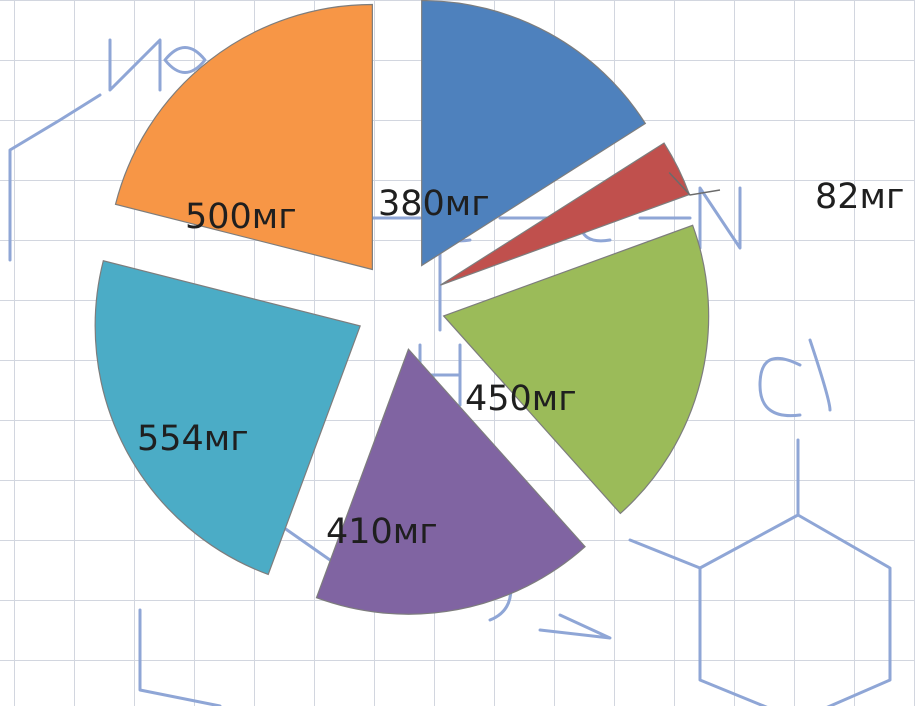 The height and width of the screenshot is (706, 915). What do you see at coordinates (382, 532) in the screenshot?
I see `data-label-410: 410мг` at bounding box center [382, 532].